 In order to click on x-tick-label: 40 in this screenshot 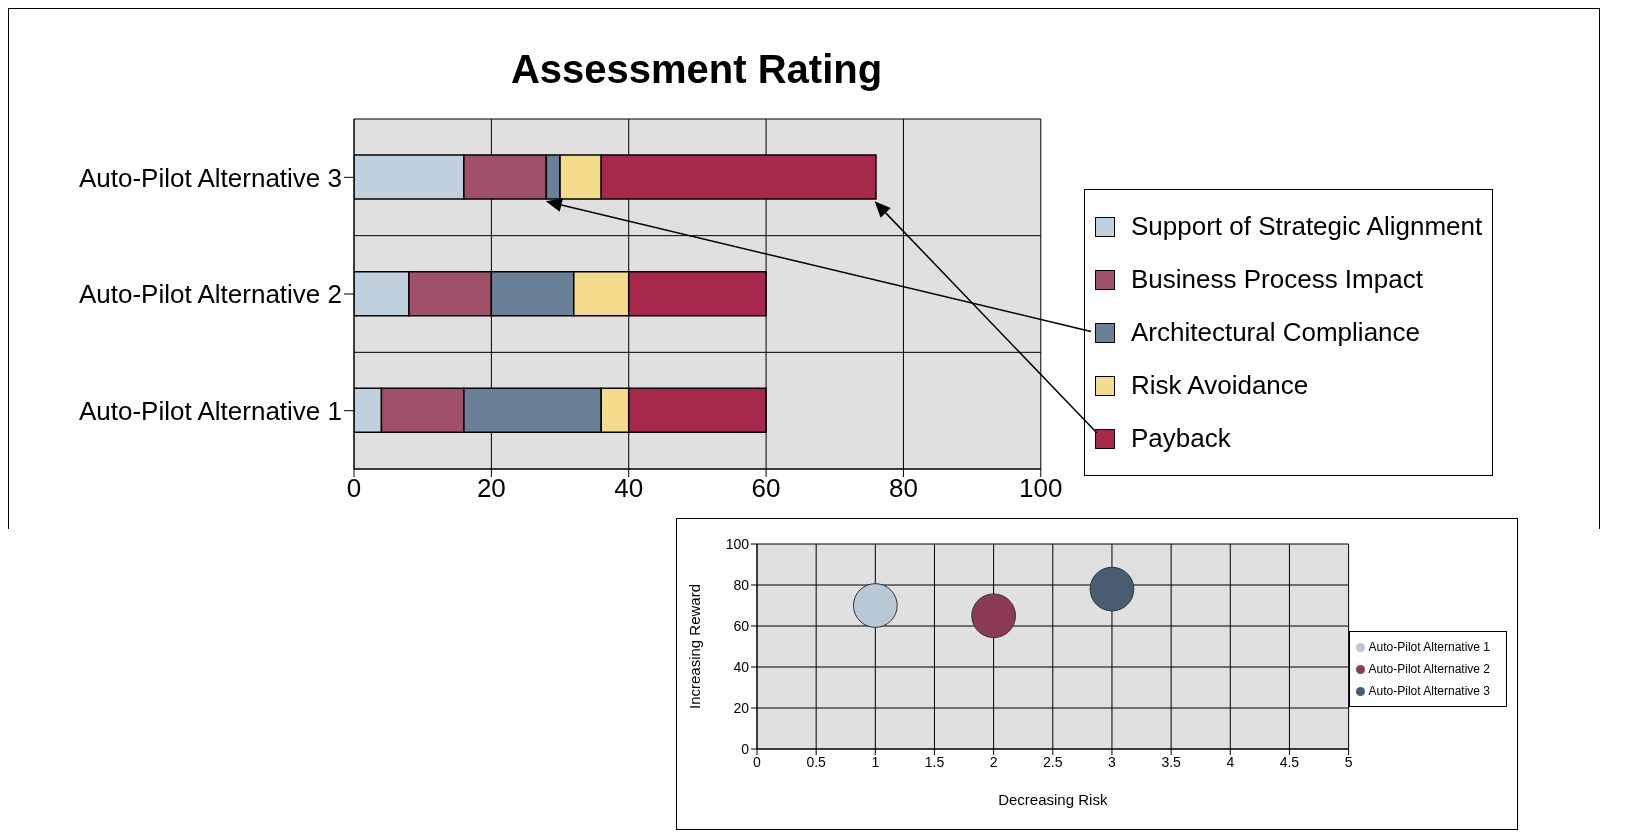, I will do `click(629, 488)`.